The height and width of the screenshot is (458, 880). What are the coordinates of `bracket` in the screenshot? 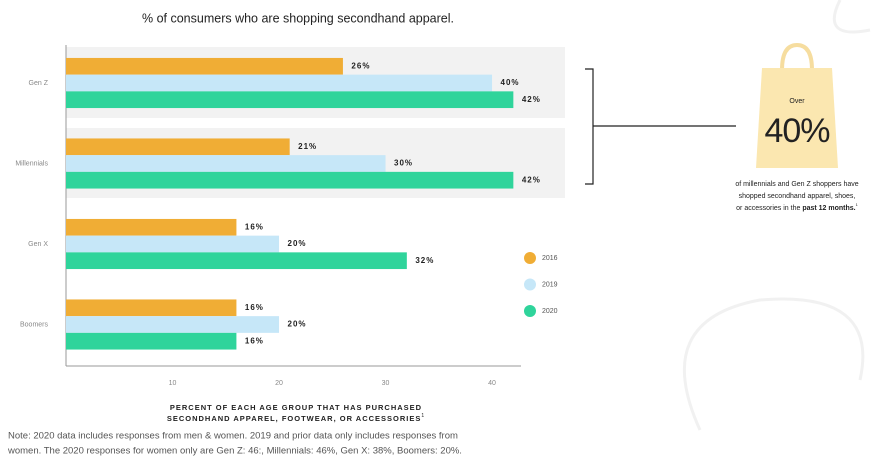 It's located at (660, 126).